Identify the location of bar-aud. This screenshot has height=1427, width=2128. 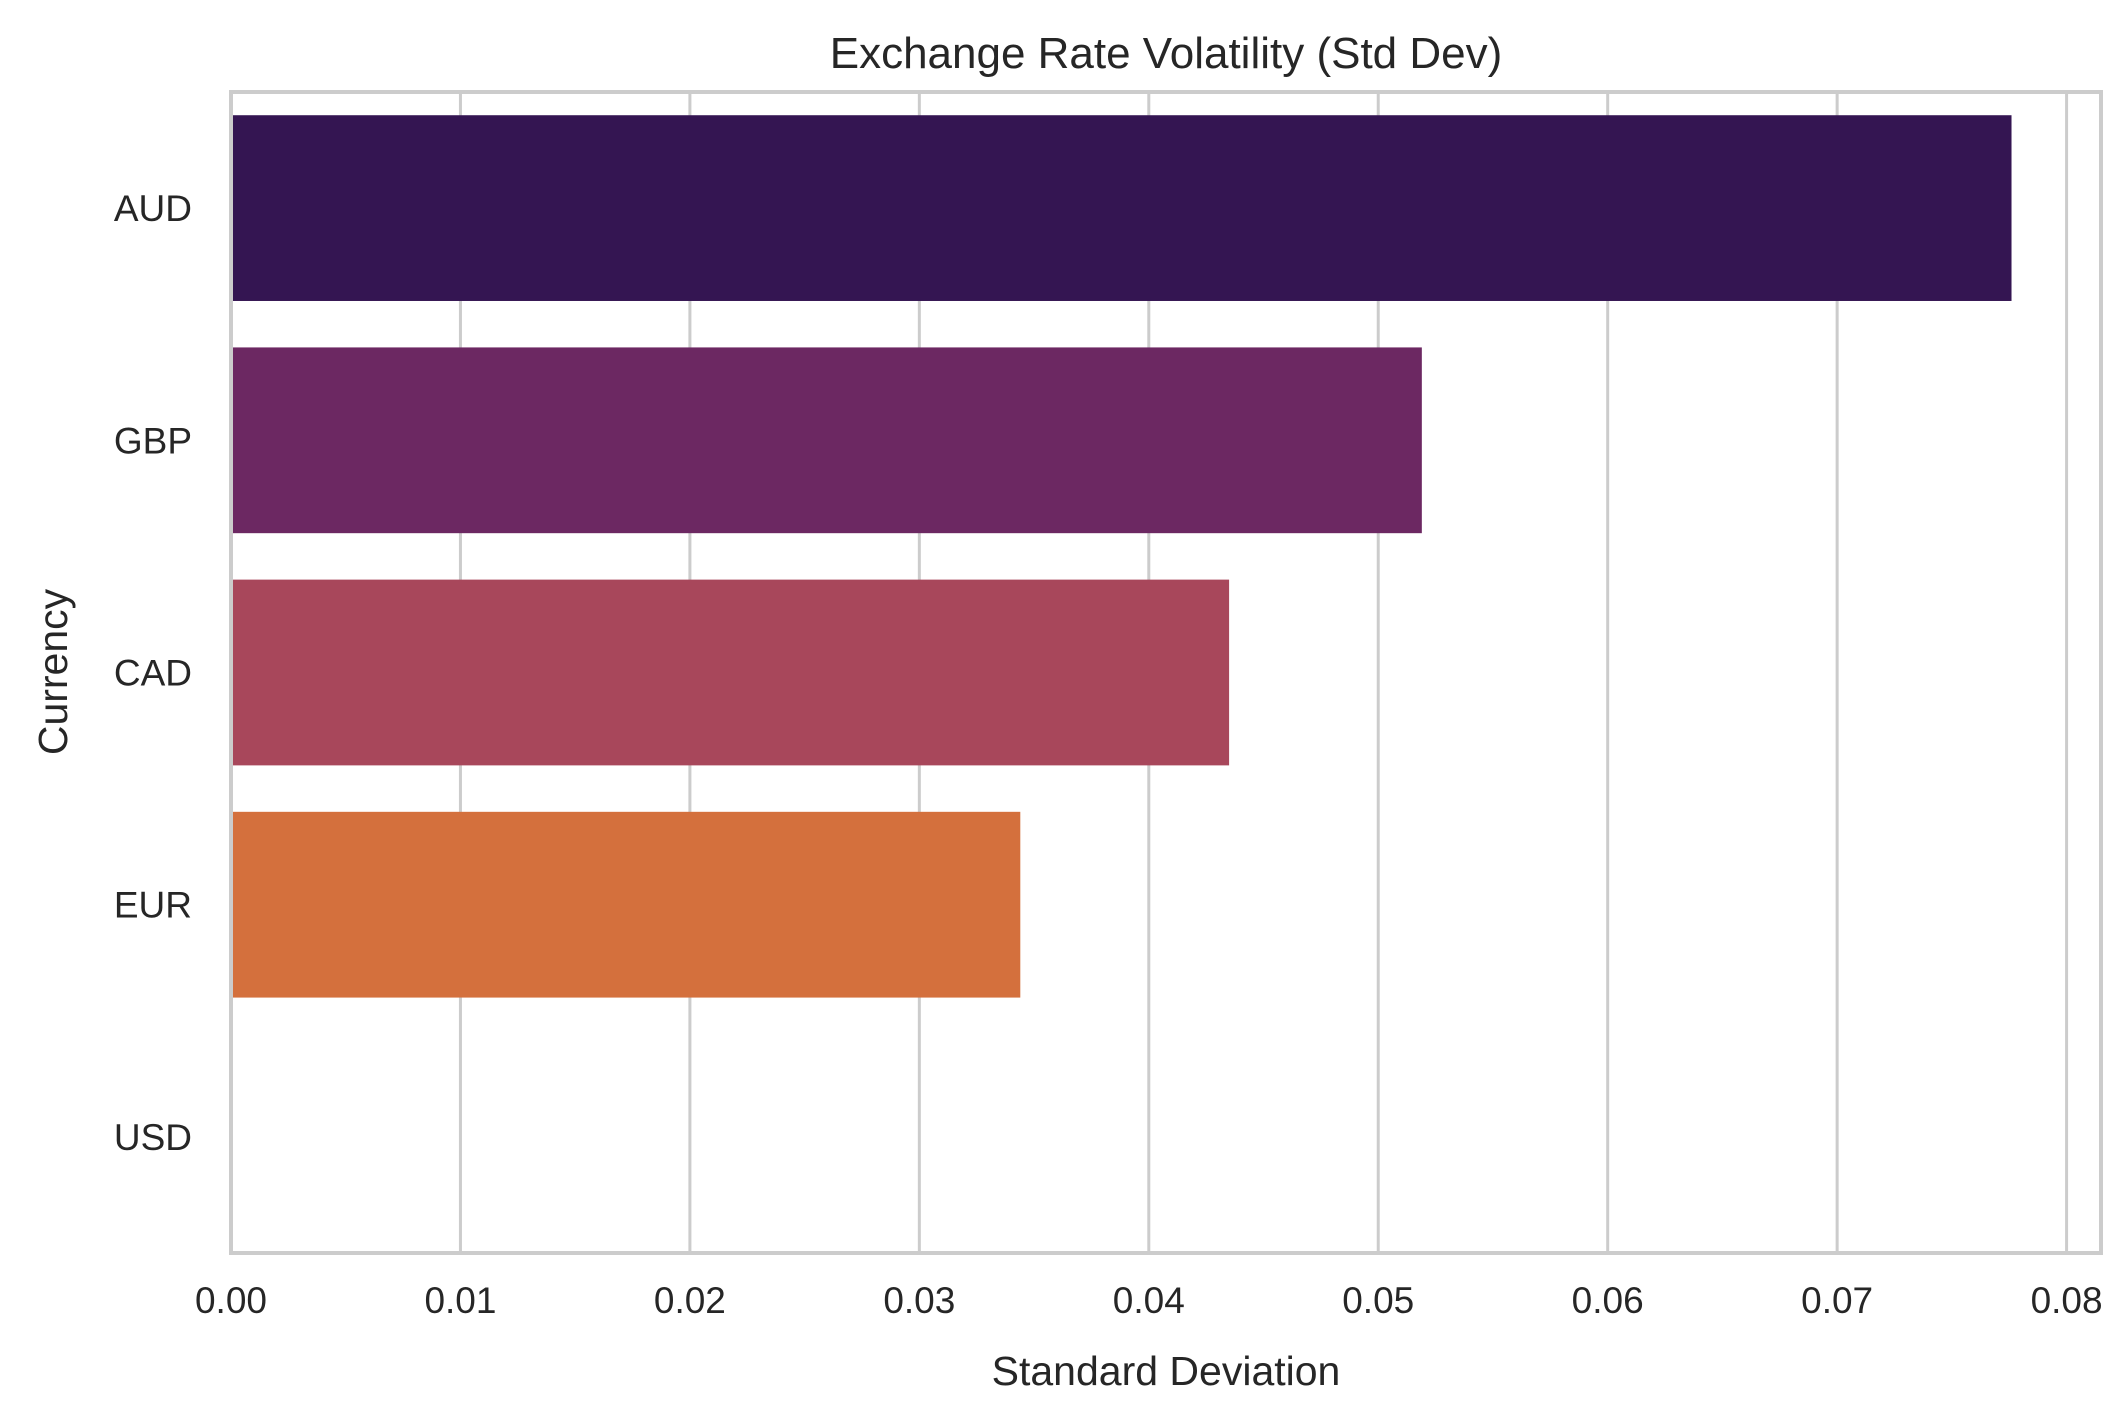
(1121, 208).